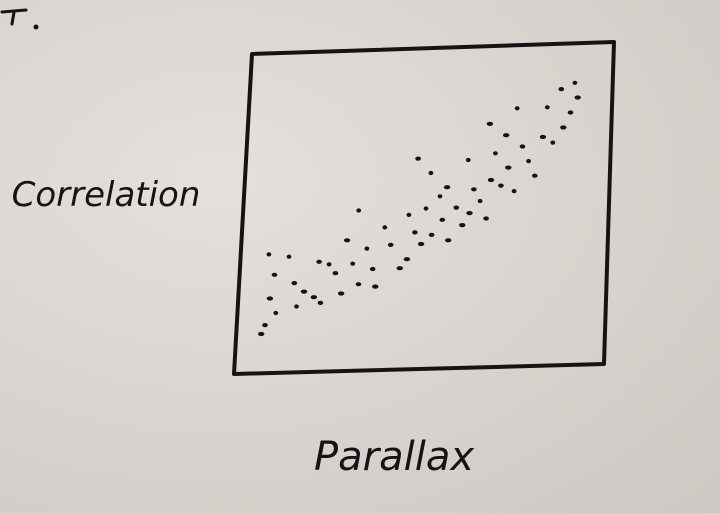  What do you see at coordinates (394, 457) in the screenshot?
I see `x-axis-label: Parallax` at bounding box center [394, 457].